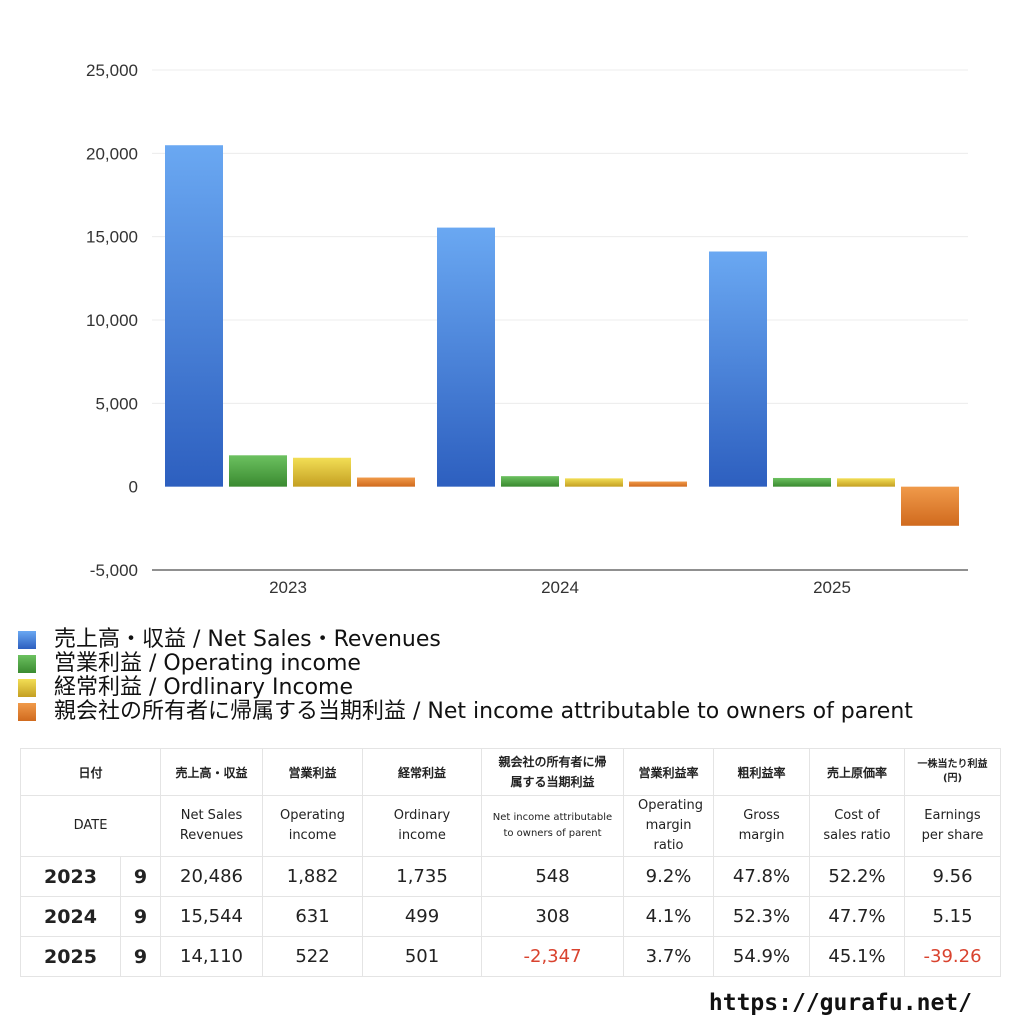 The width and height of the screenshot is (1024, 1024). What do you see at coordinates (953, 956) in the screenshot?
I see `cell-eps: -39.26` at bounding box center [953, 956].